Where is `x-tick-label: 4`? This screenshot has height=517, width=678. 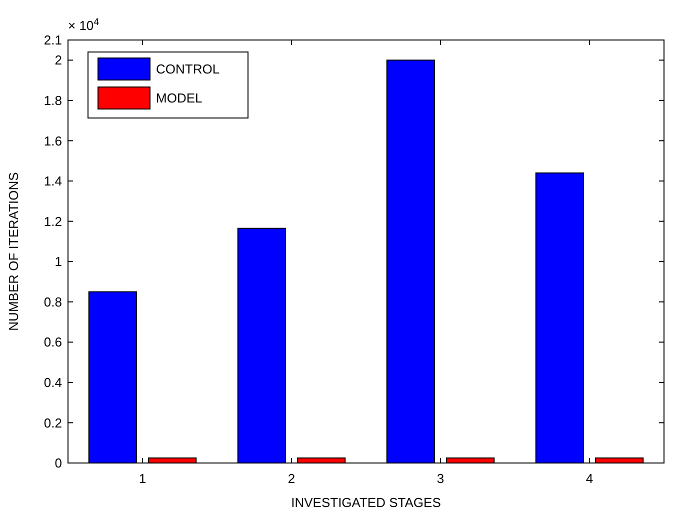 x-tick-label: 4 is located at coordinates (590, 478).